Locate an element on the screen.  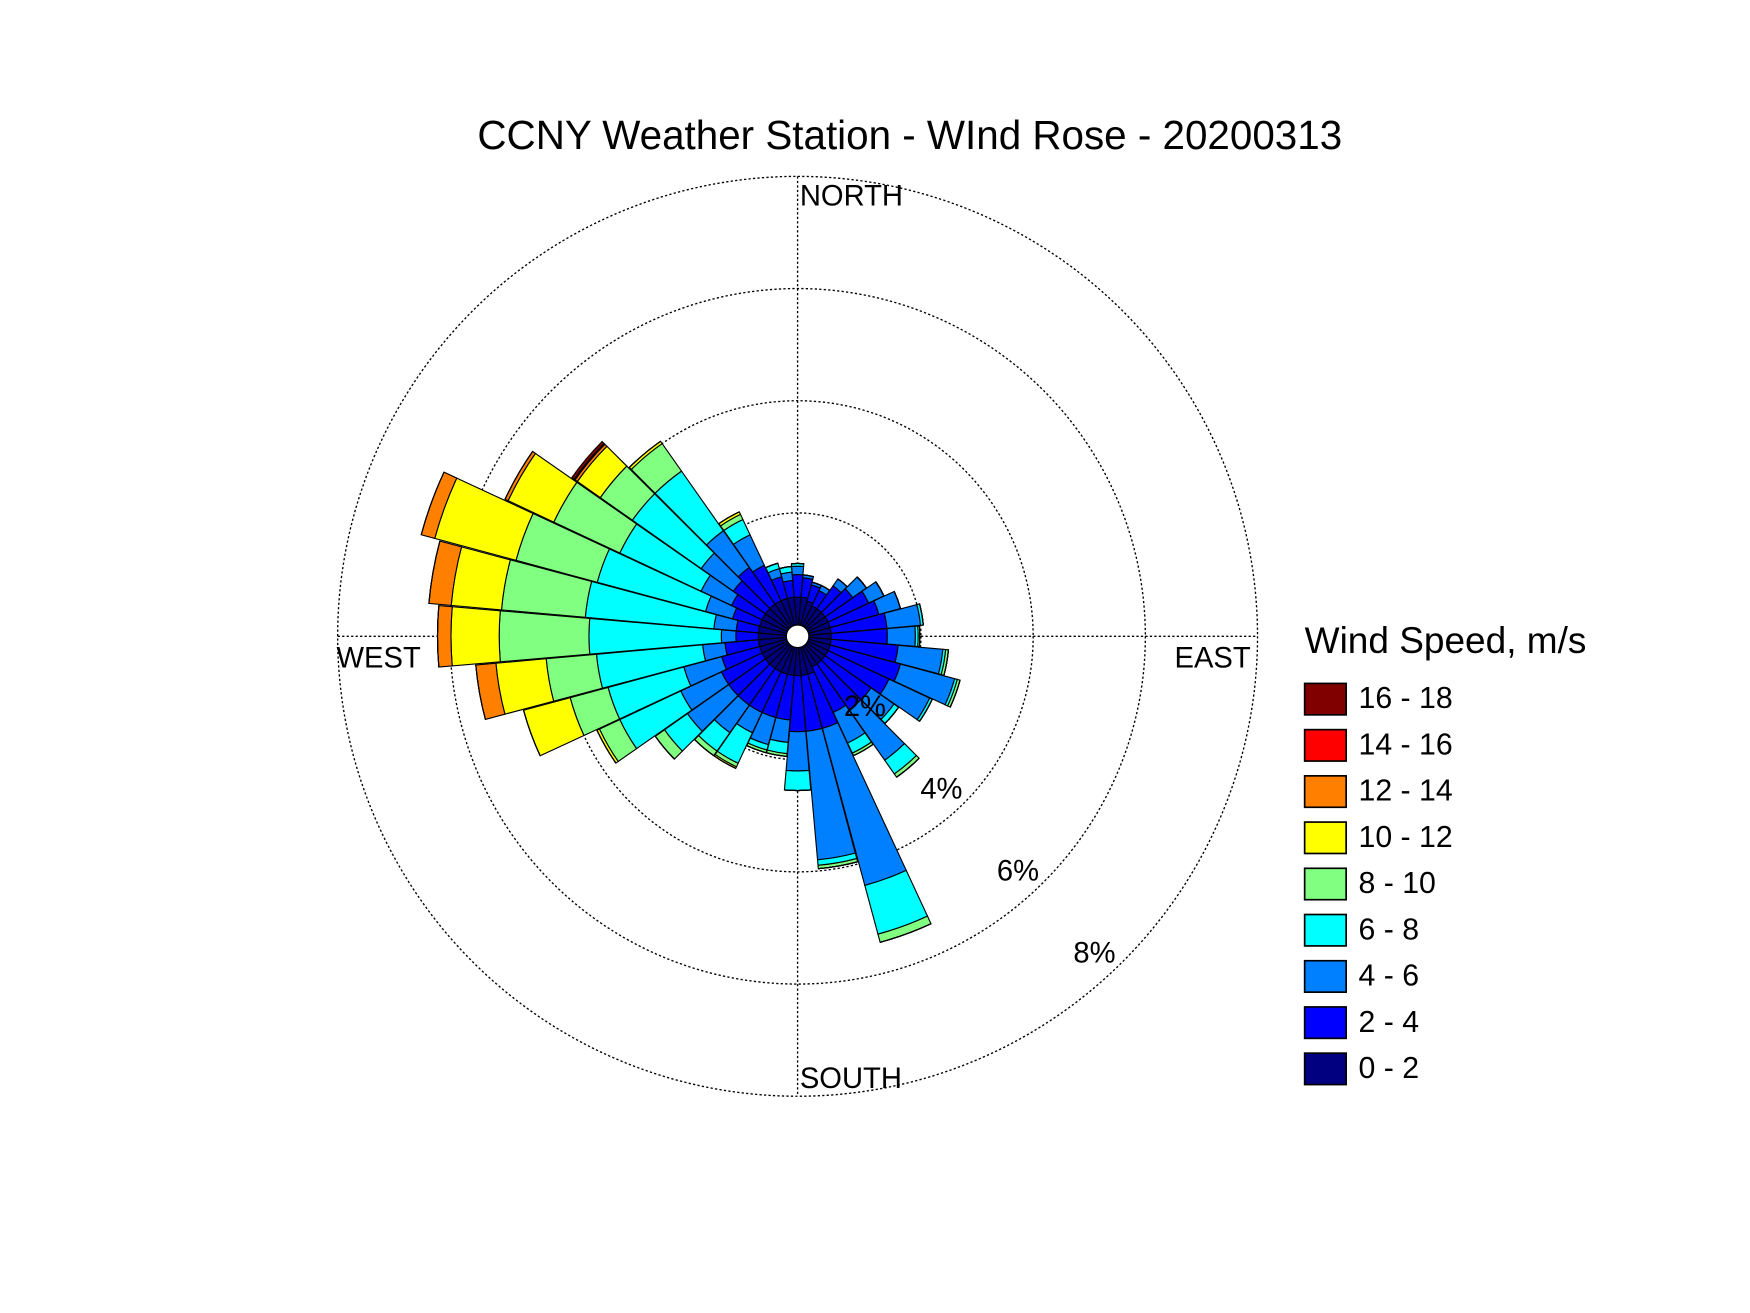
legend-label: 14 - 16 is located at coordinates (1405, 744).